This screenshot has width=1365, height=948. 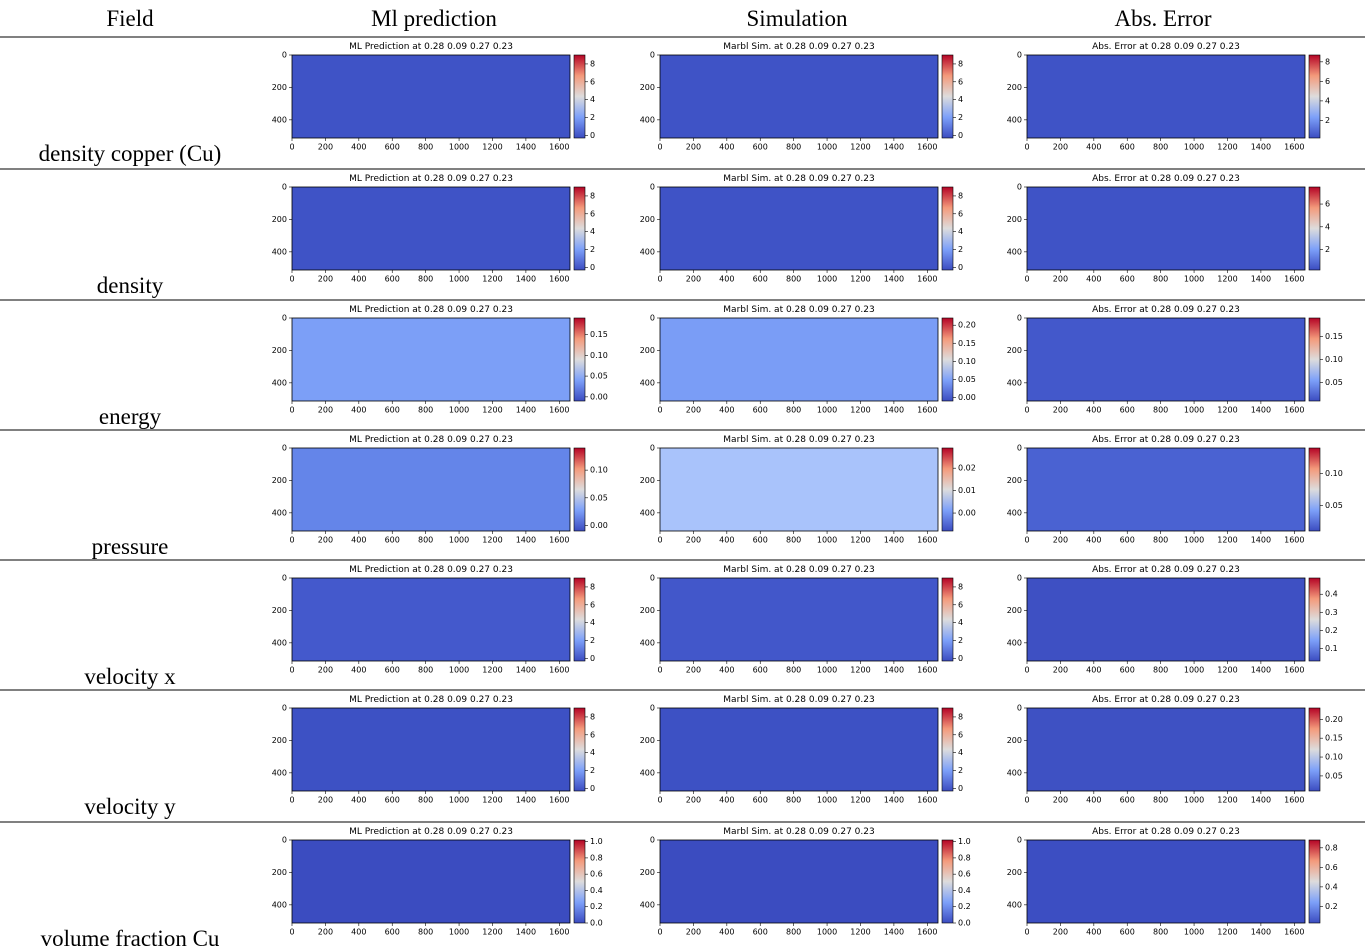 What do you see at coordinates (1331, 594) in the screenshot?
I see `colorbar-tick-label: 0.4` at bounding box center [1331, 594].